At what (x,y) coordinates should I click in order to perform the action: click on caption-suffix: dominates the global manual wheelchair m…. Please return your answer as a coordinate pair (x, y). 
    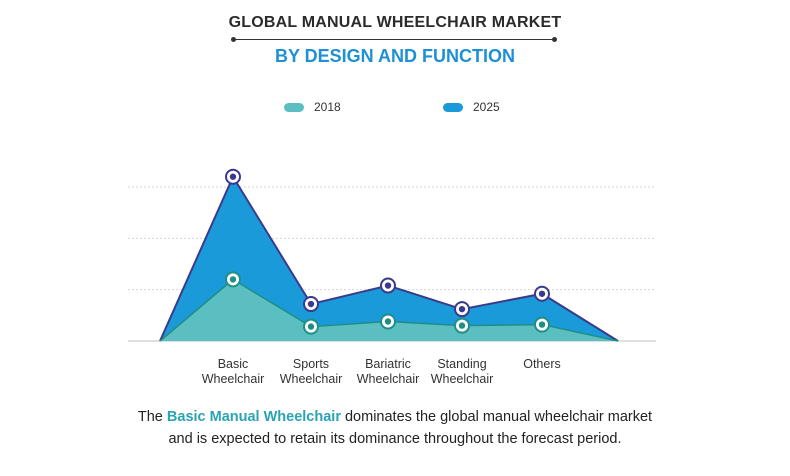
    Looking at the image, I should click on (496, 417).